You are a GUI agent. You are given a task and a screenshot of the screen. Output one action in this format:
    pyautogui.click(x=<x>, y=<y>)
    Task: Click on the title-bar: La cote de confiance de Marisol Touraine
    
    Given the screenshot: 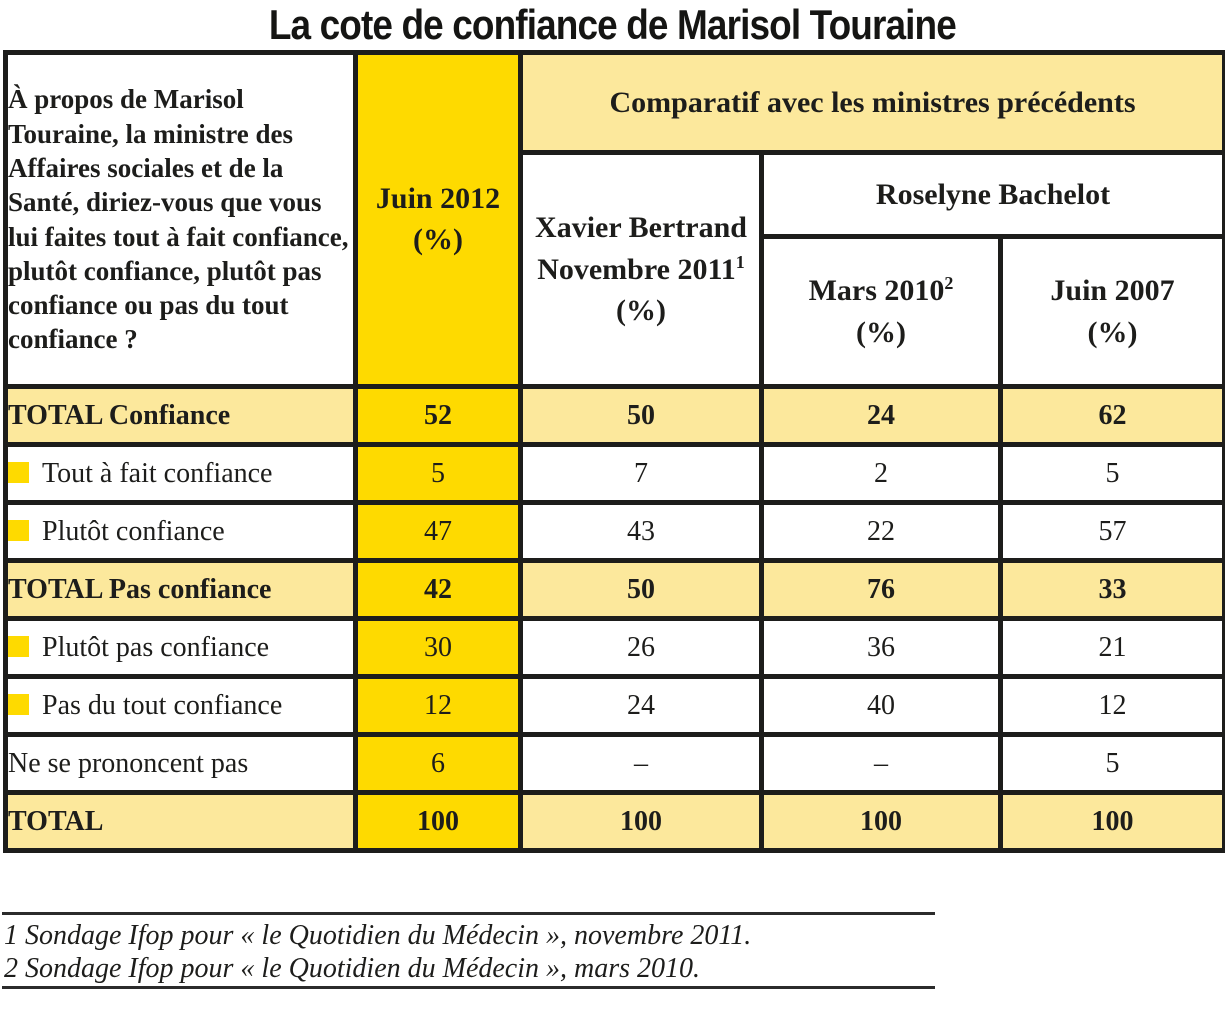 What is the action you would take?
    pyautogui.click(x=612, y=25)
    